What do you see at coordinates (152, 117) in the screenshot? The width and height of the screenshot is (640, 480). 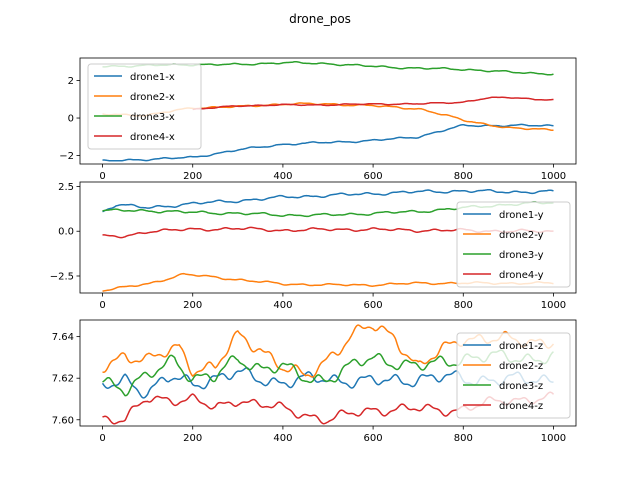 I see `legend-label: drone3-x` at bounding box center [152, 117].